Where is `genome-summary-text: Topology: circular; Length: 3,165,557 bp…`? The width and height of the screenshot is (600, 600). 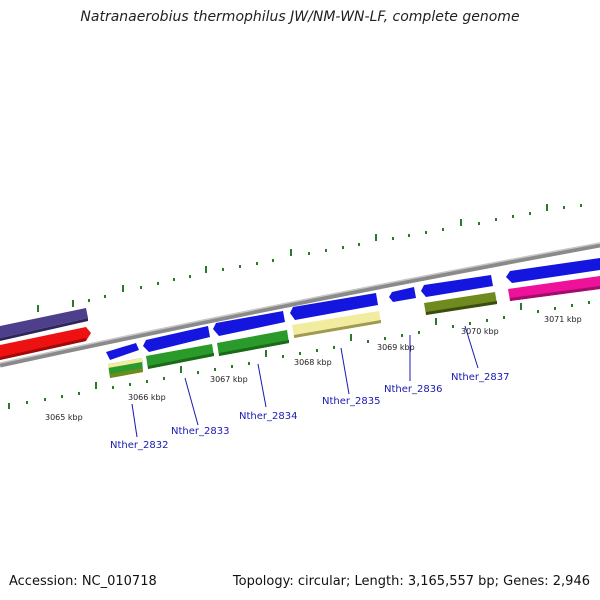
genome-summary-text: Topology: circular; Length: 3,165,557 bp… is located at coordinates (411, 581).